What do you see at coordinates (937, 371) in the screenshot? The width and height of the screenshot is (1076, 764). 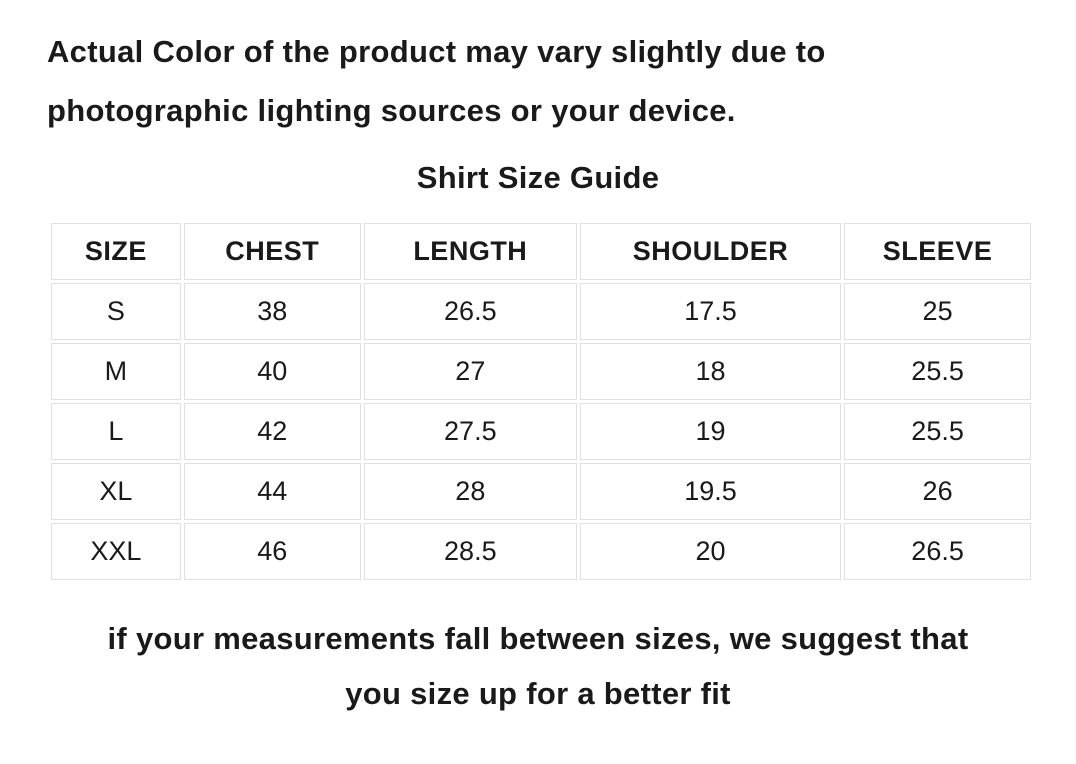 I see `cell-m-sleeve: 25.5` at bounding box center [937, 371].